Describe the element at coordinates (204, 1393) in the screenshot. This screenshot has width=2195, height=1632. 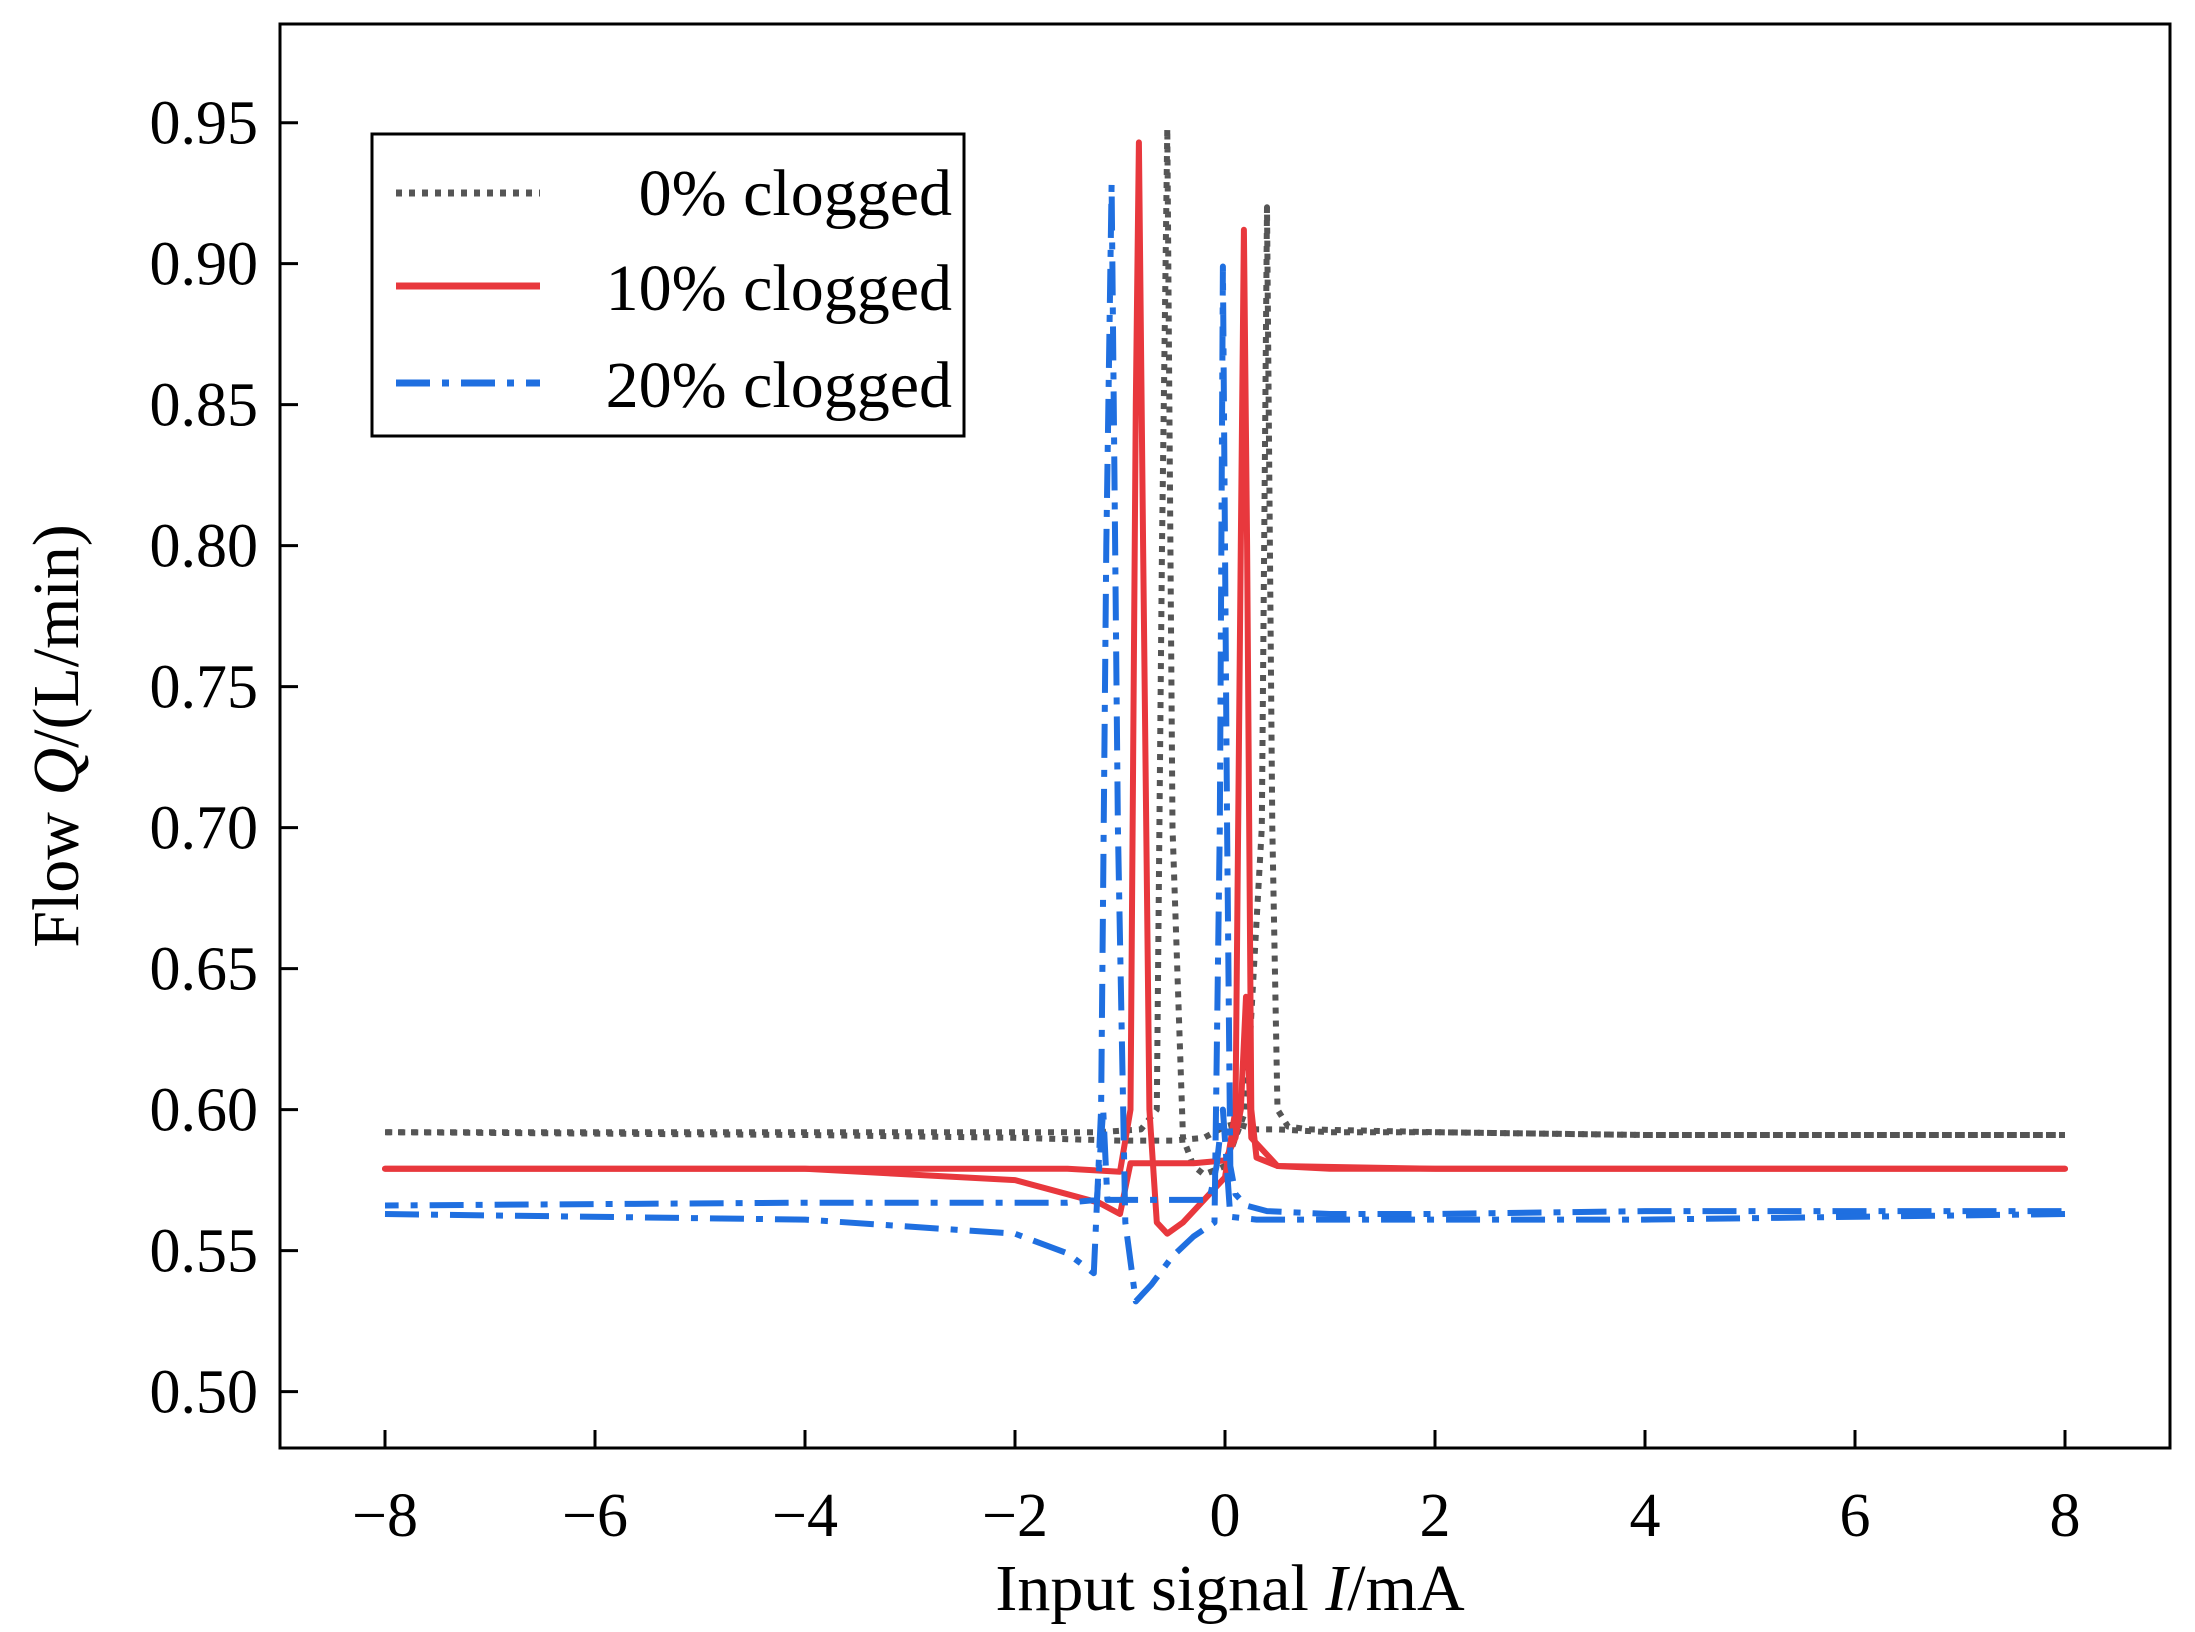
I see `y-tick-label: 0.50` at that location.